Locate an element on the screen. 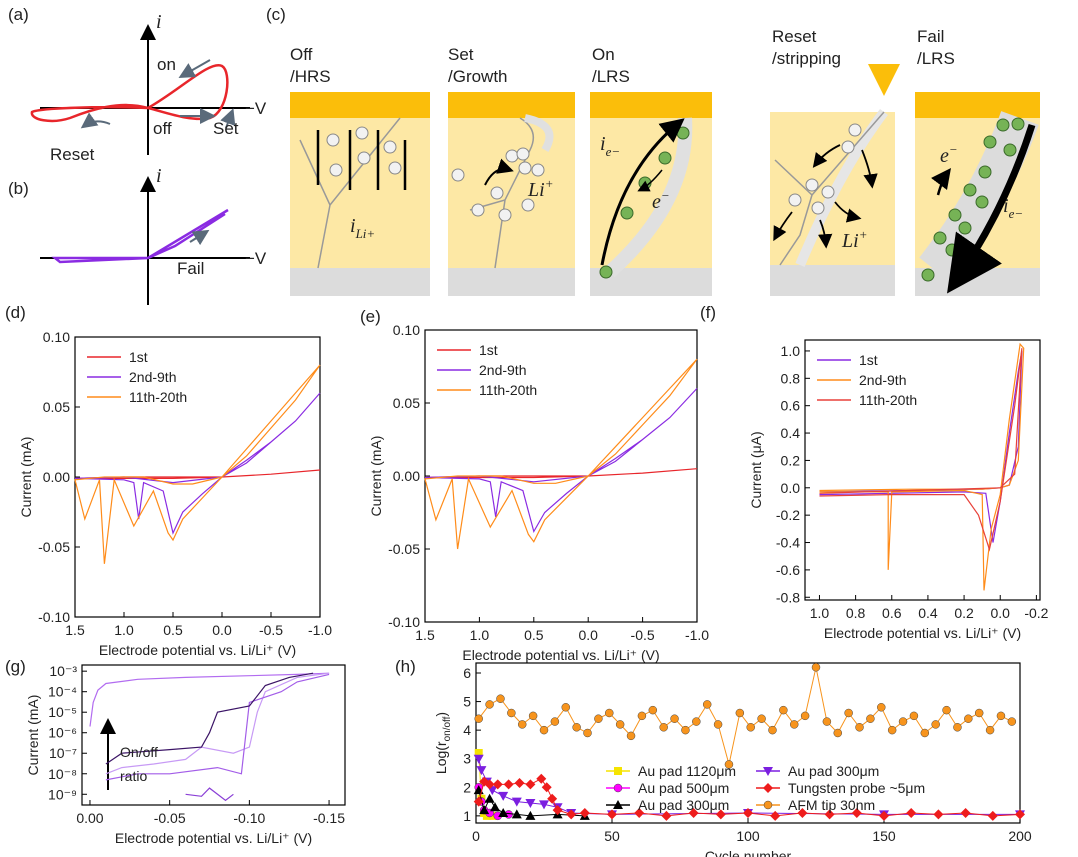 The image size is (1078, 857). stage-title: Off is located at coordinates (301, 54).